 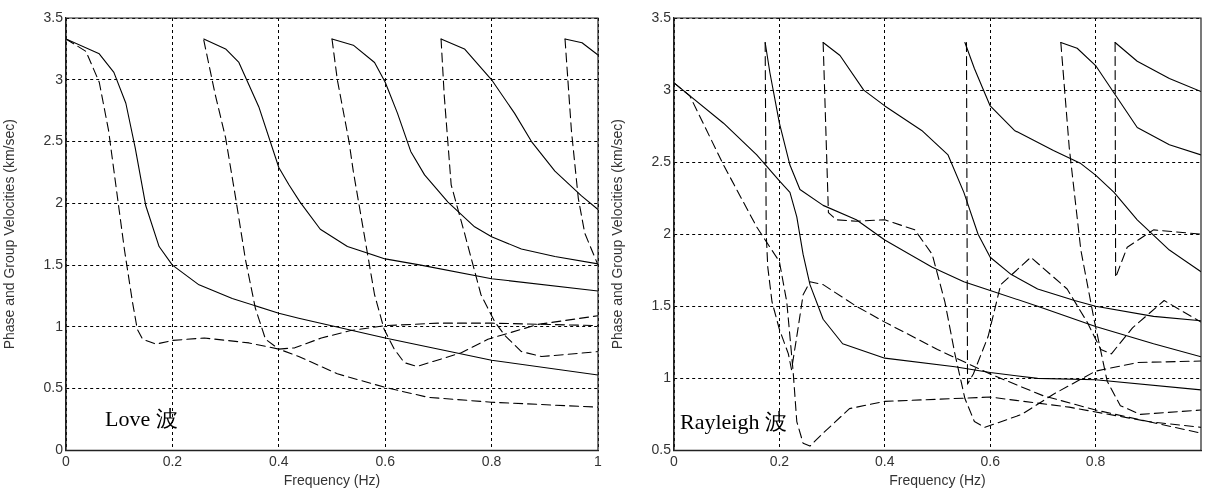 I want to click on y-tick-label: 0, so click(x=59, y=449).